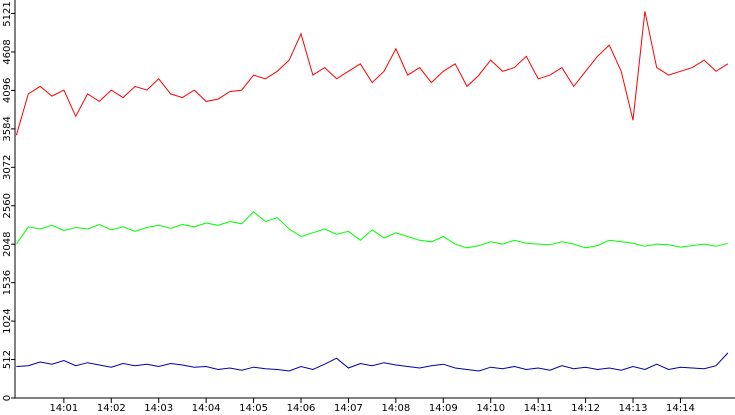 The height and width of the screenshot is (415, 735). Describe the element at coordinates (7, 243) in the screenshot. I see `y-tick-label: 2048` at that location.